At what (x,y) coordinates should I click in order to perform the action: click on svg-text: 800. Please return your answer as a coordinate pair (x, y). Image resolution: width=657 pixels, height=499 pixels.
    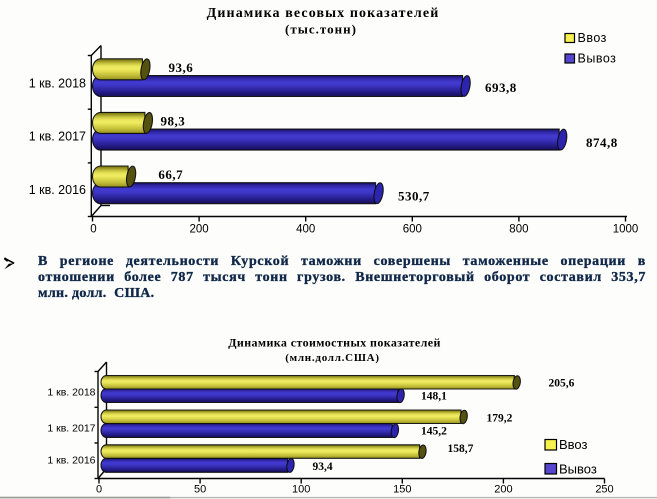
    Looking at the image, I should click on (518, 230).